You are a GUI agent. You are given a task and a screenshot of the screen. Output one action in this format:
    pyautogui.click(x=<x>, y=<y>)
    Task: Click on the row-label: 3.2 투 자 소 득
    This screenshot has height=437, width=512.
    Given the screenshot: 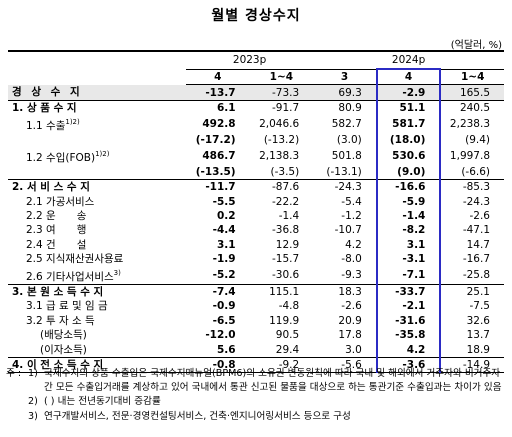 What is the action you would take?
    pyautogui.click(x=97, y=321)
    